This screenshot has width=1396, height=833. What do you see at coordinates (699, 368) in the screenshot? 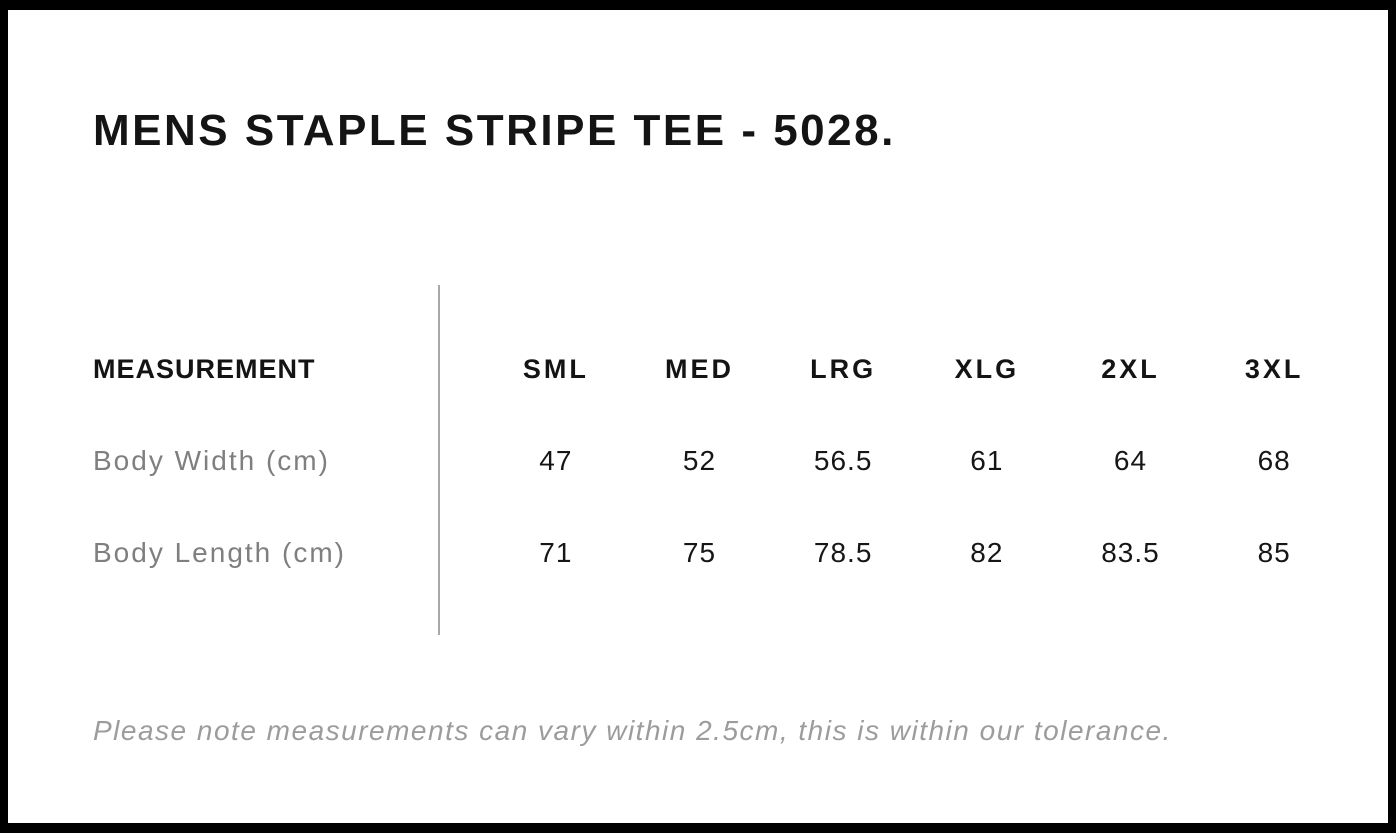
I see `size-column-header-med: MED` at bounding box center [699, 368].